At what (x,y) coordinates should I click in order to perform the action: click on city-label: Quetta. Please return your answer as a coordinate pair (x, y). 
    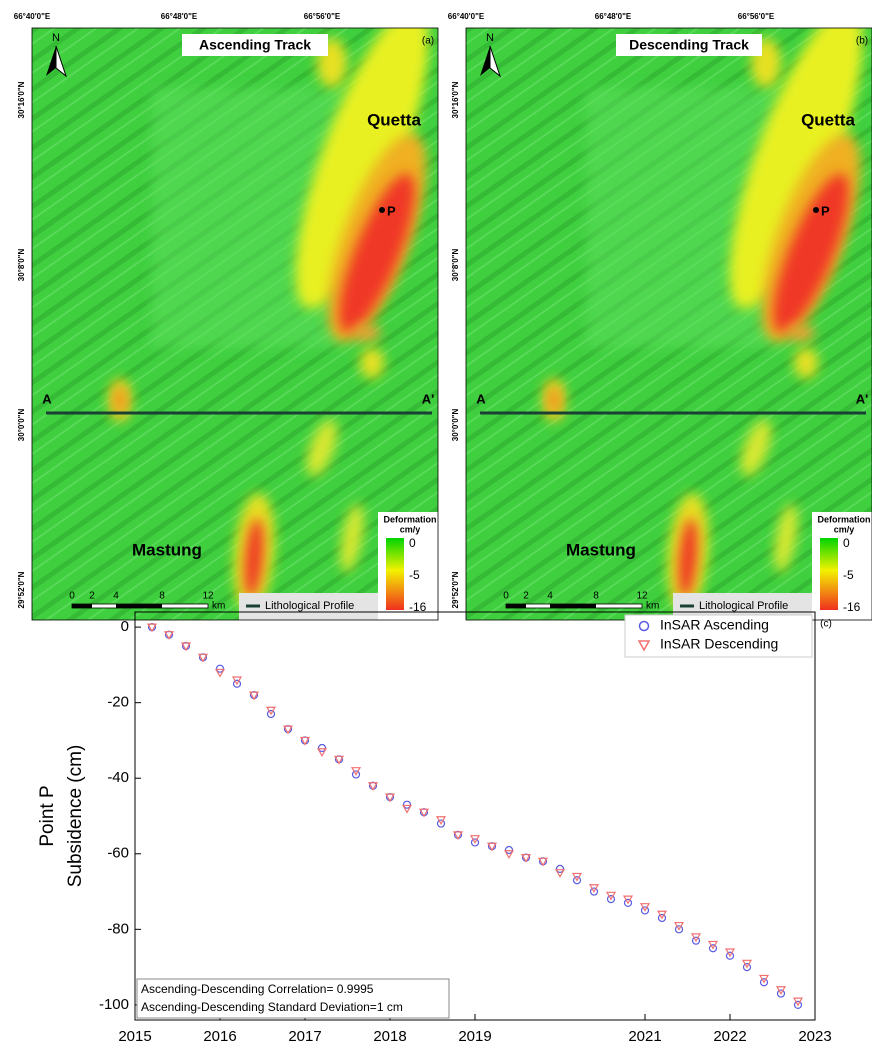
    Looking at the image, I should click on (828, 119).